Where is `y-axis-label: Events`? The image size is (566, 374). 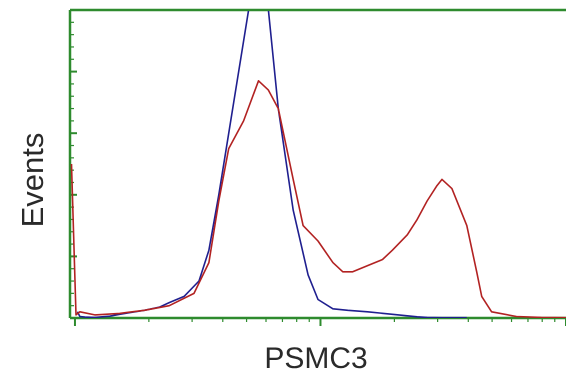
y-axis-label: Events is located at coordinates (32, 180).